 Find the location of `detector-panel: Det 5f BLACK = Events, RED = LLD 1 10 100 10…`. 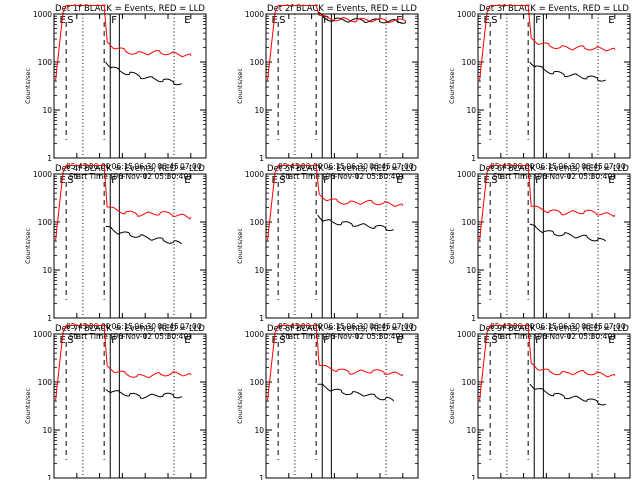

detector-panel: Det 5f BLACK = Events, RED = LLD 1 10 100 10… is located at coordinates (327, 252).